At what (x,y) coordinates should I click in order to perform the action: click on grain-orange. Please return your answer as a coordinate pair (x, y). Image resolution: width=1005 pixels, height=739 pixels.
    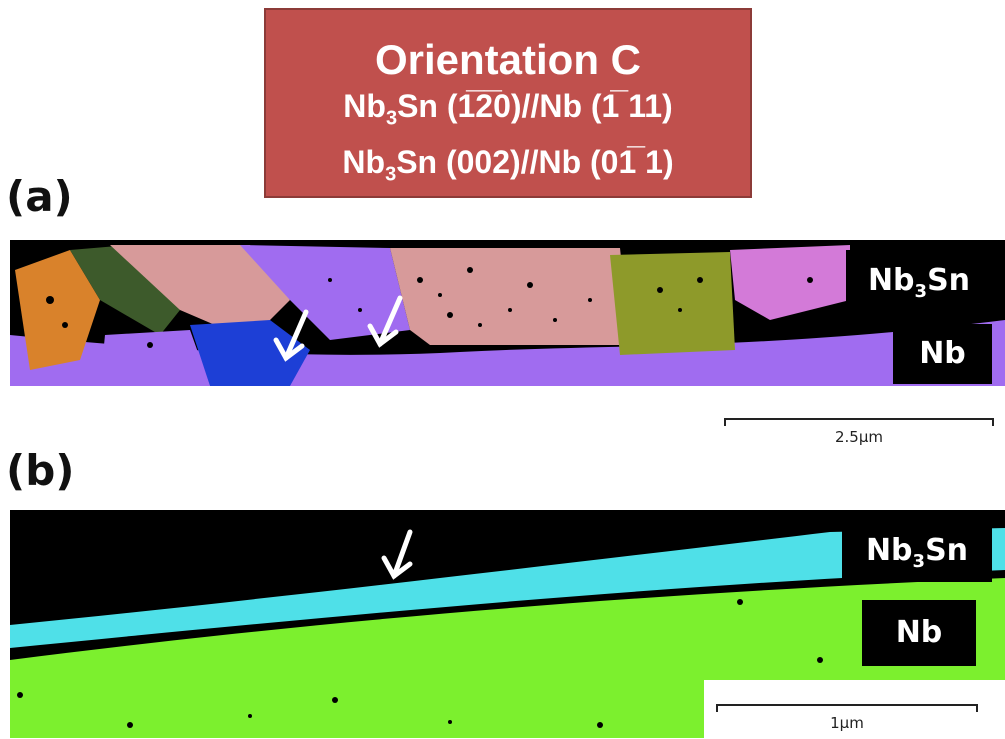
    Looking at the image, I should click on (57, 310).